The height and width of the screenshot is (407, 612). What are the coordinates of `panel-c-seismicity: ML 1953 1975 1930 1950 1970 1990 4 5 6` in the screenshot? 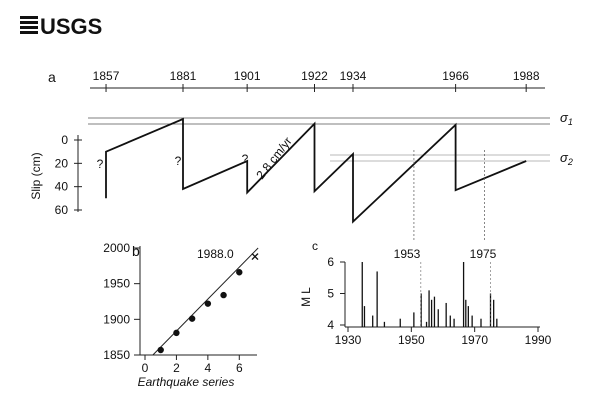 It's located at (425, 297).